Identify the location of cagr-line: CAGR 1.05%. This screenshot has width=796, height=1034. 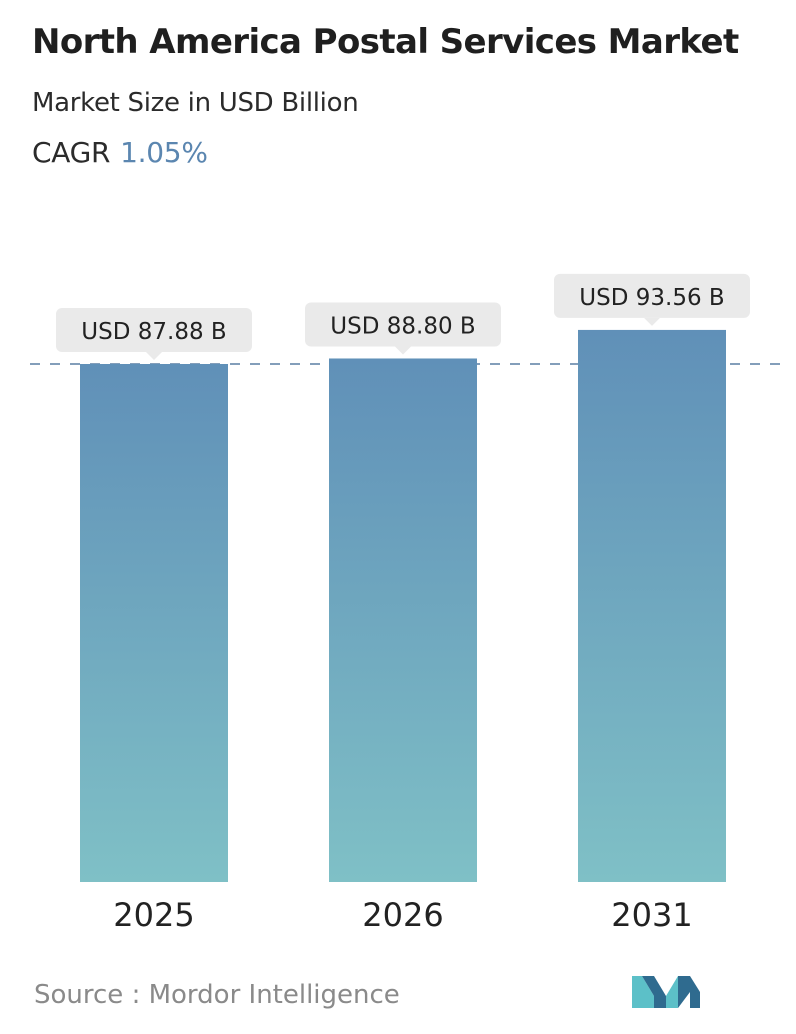
(120, 152).